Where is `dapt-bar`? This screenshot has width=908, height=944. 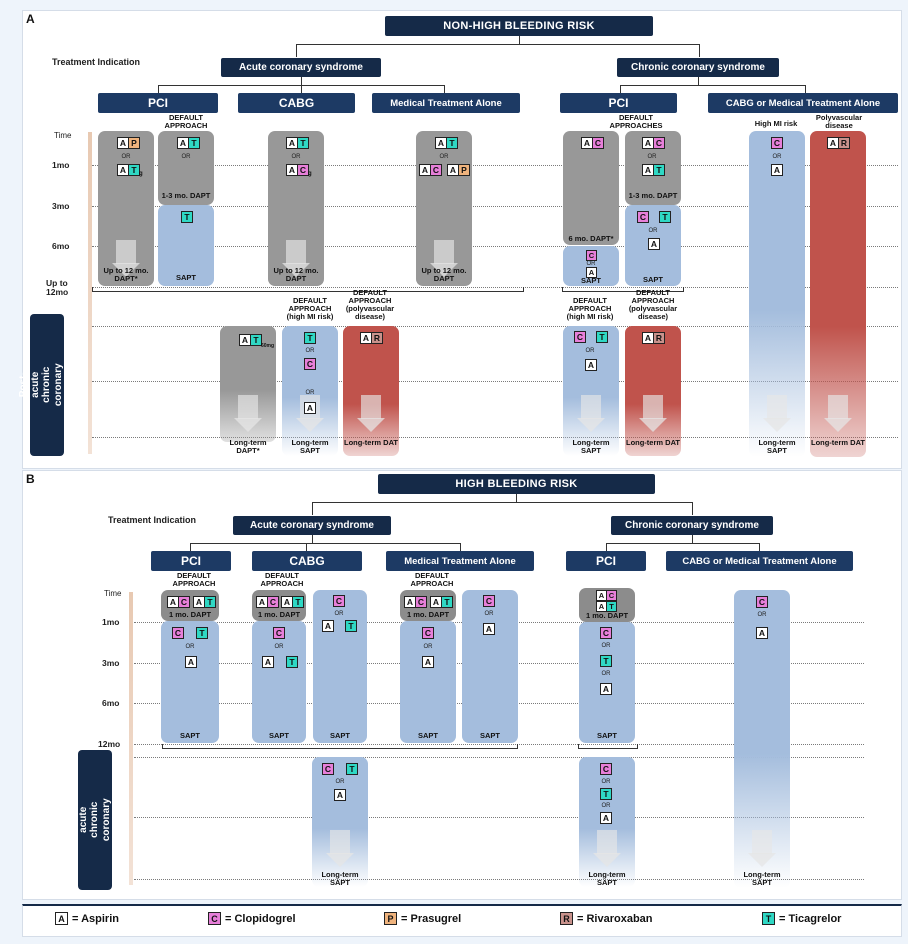
dapt-bar is located at coordinates (591, 188).